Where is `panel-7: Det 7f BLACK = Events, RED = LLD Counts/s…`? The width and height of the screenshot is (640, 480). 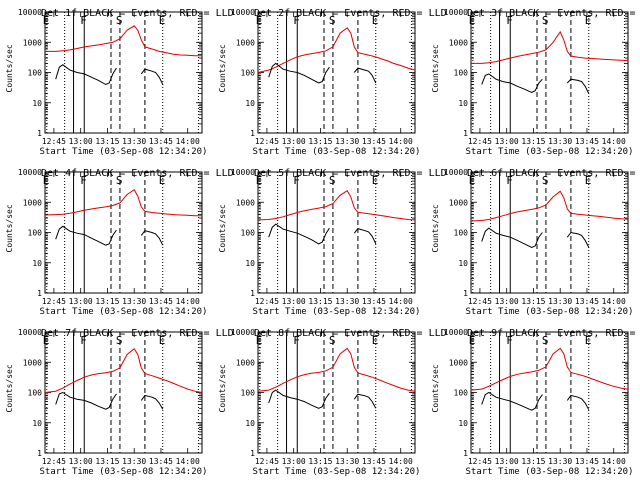
panel-7: Det 7f BLACK = Events, RED = LLD Counts/s… is located at coordinates (119, 402).